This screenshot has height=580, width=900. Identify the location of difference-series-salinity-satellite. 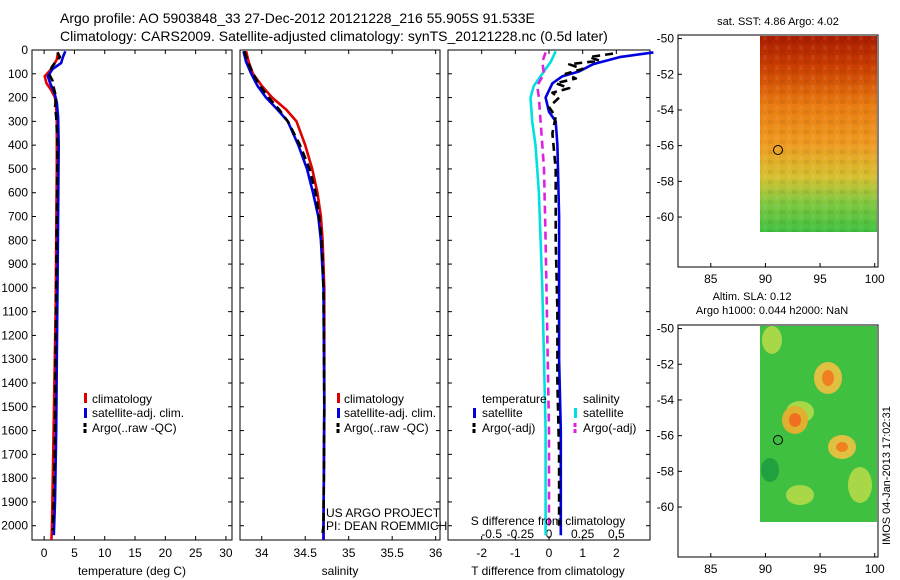
(543, 293).